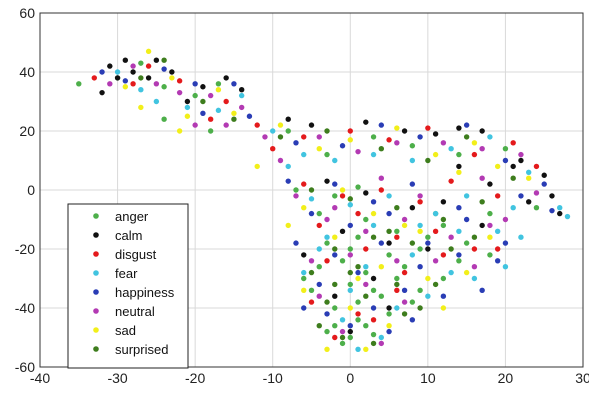 Image resolution: width=589 pixels, height=395 pixels. What do you see at coordinates (195, 378) in the screenshot?
I see `x-tick-label: -20` at bounding box center [195, 378].